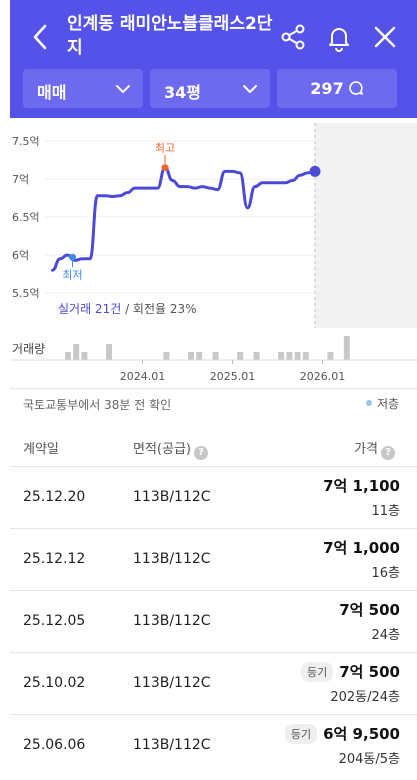  What do you see at coordinates (20, 179) in the screenshot?
I see `y-tick-label: 7억` at bounding box center [20, 179].